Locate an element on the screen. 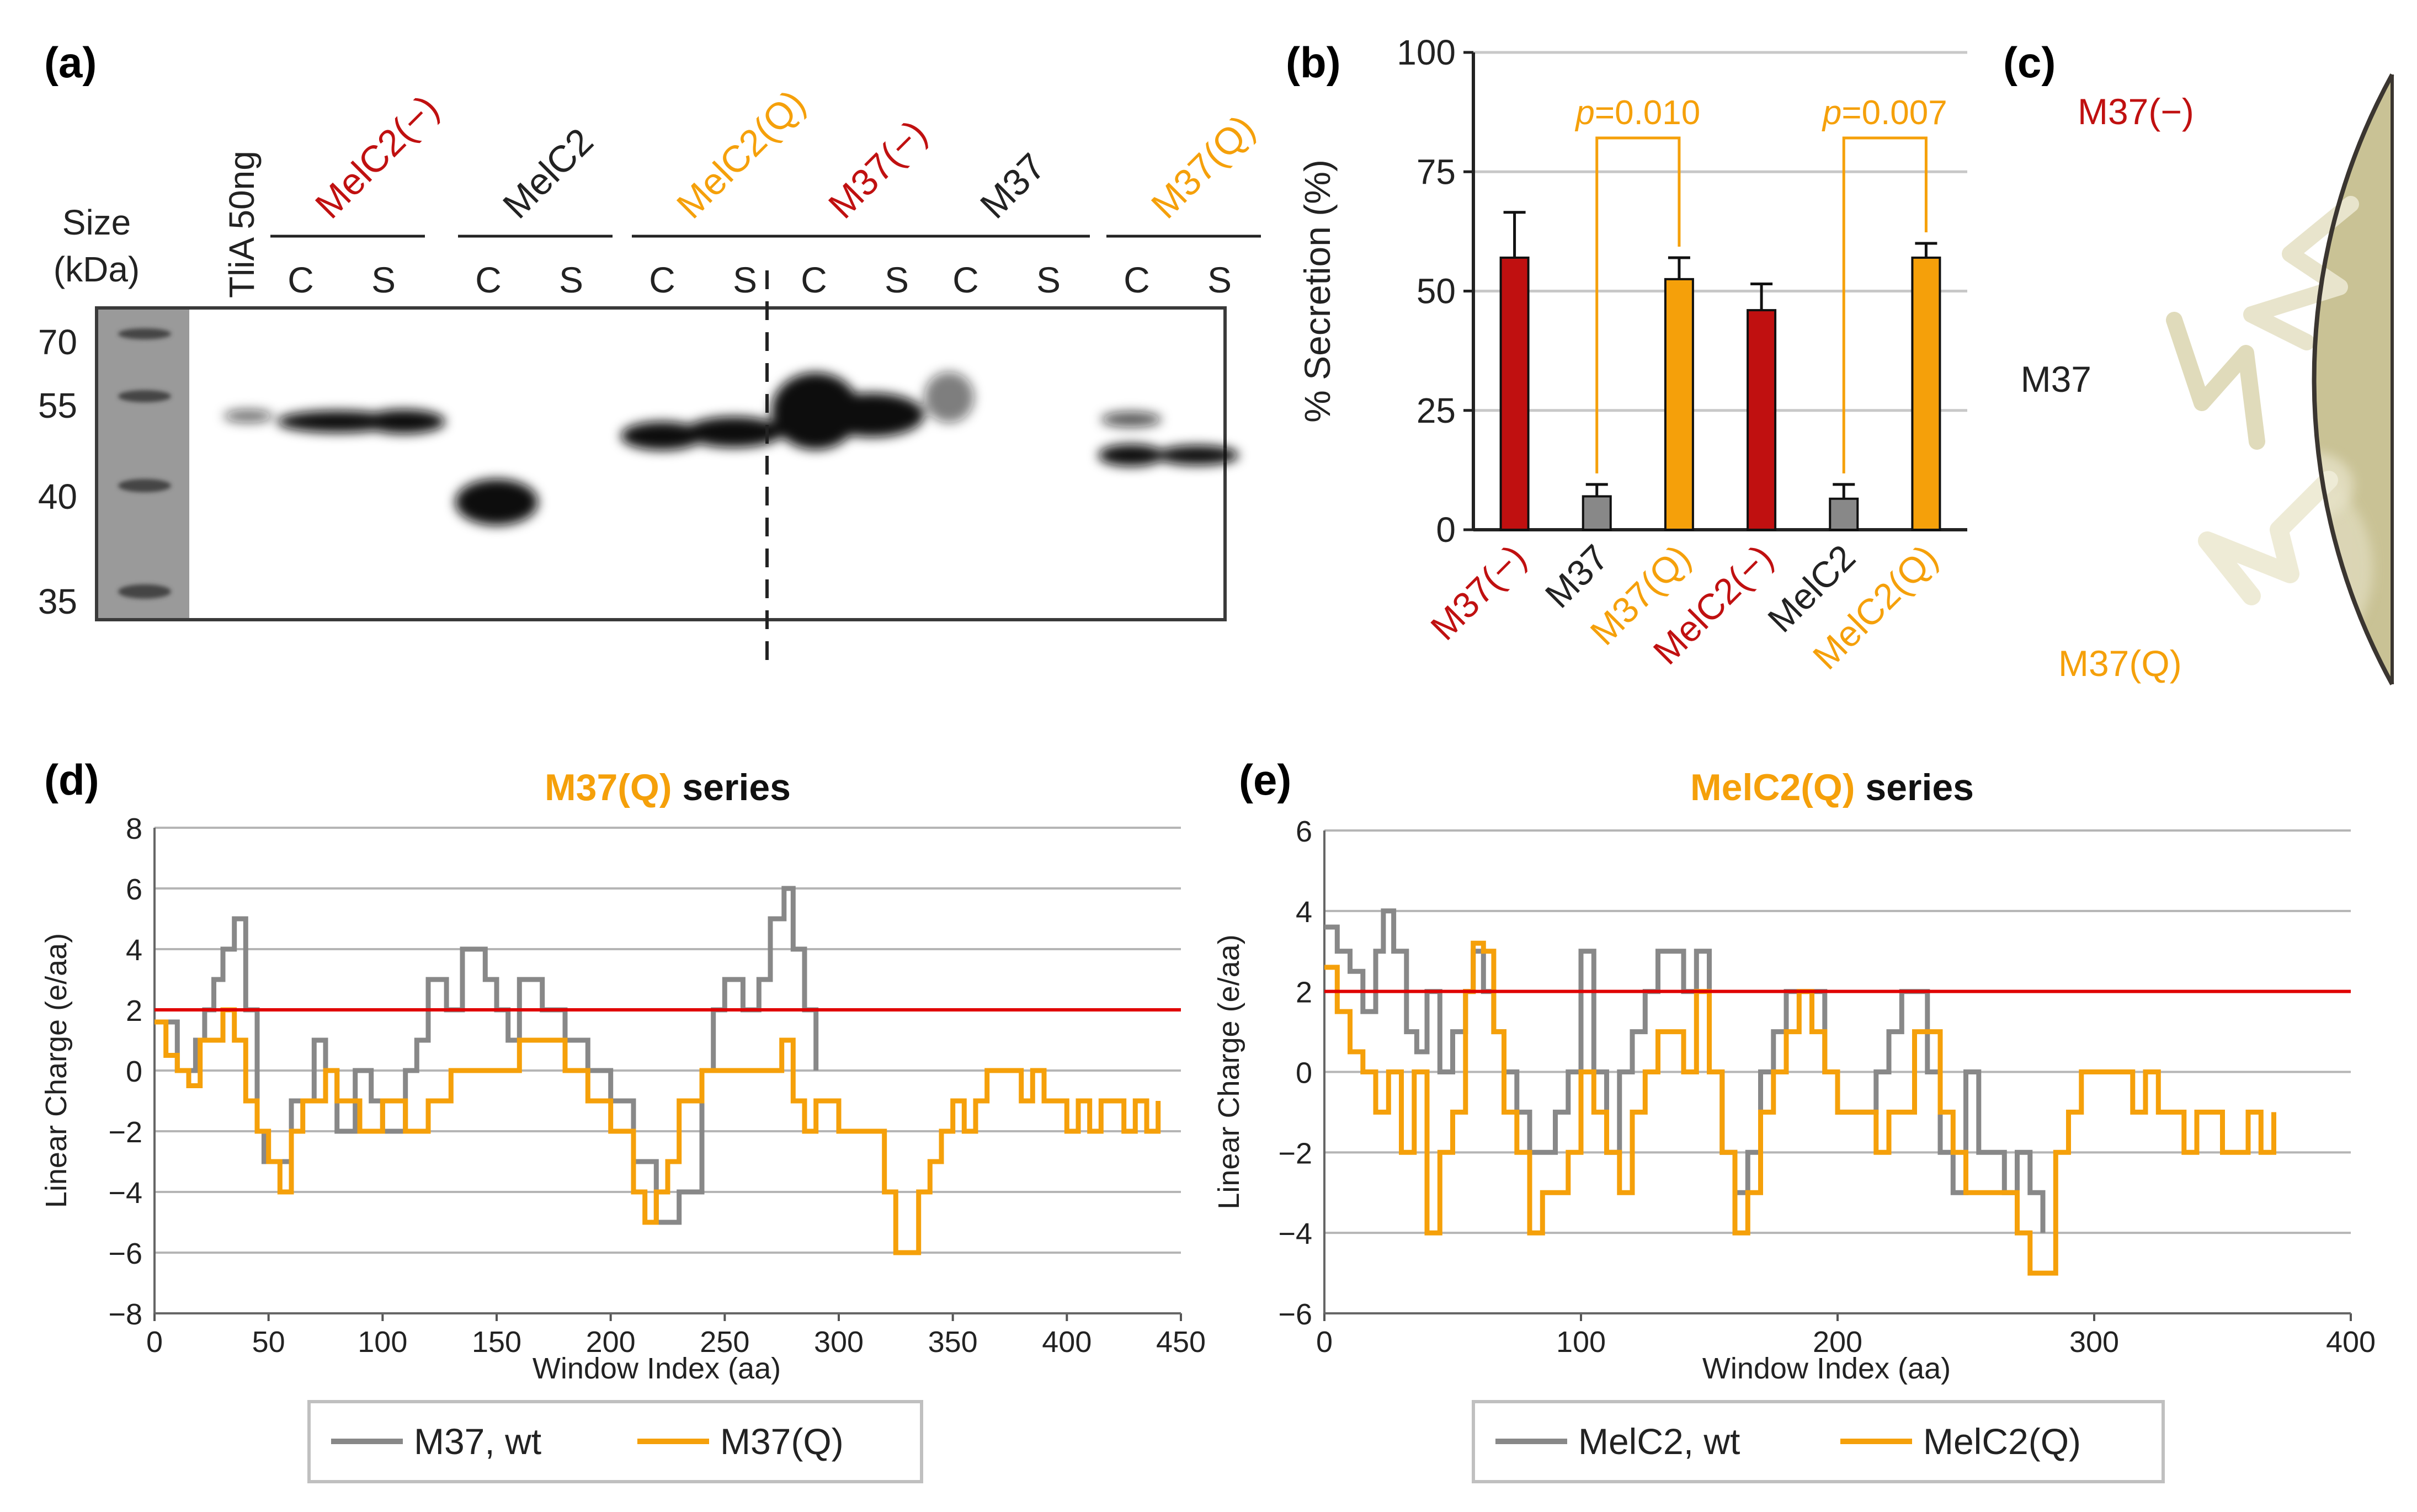 Image resolution: width=2417 pixels, height=1512 pixels. lane-group-name: MelC2 is located at coordinates (548, 173).